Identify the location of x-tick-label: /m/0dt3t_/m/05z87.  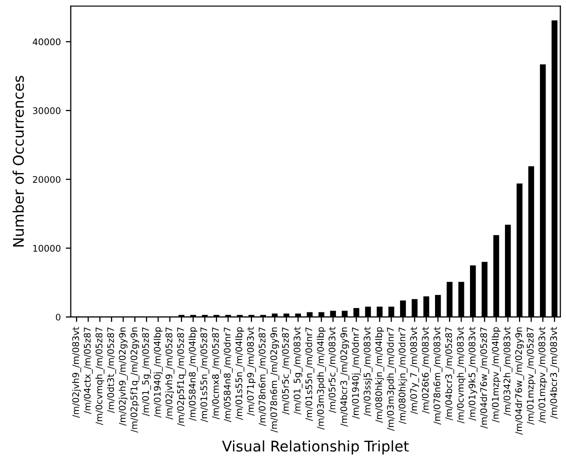
(111, 370).